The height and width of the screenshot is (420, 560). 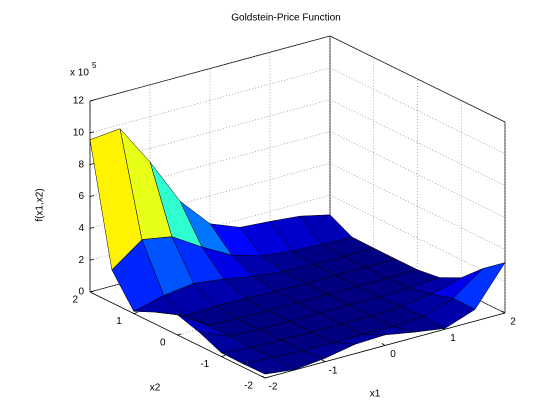 I want to click on x-tick-label: 1, so click(x=453, y=338).